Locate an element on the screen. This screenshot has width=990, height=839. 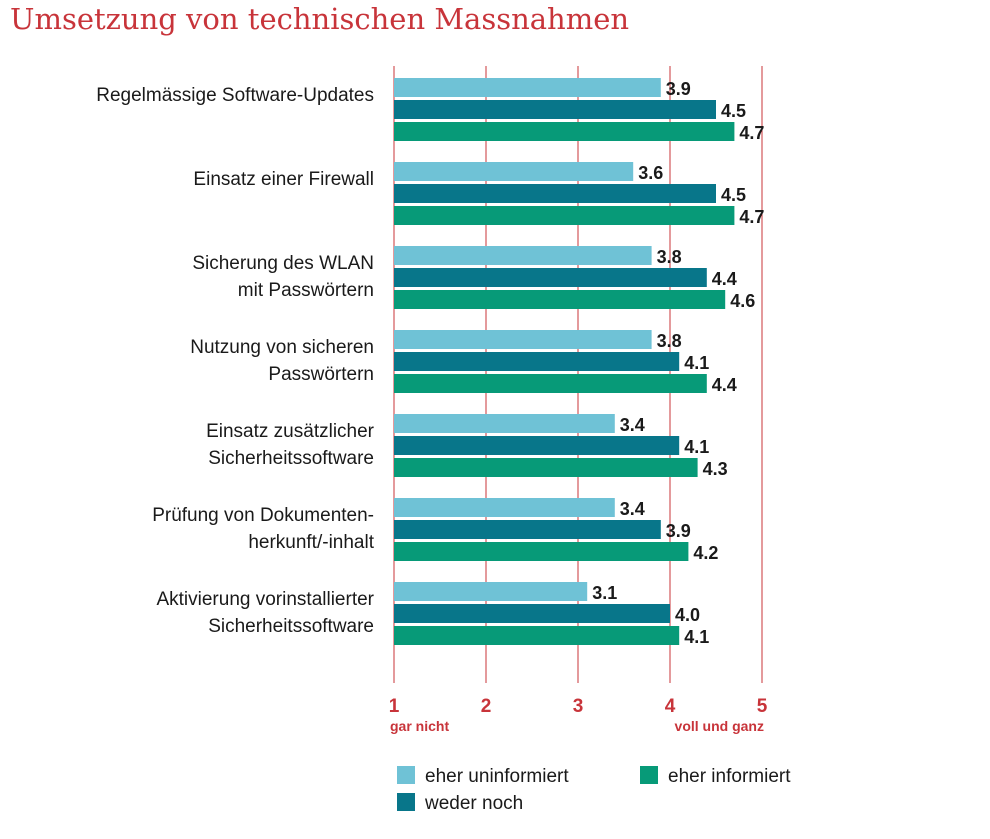
x-tick-label: 1 is located at coordinates (394, 706).